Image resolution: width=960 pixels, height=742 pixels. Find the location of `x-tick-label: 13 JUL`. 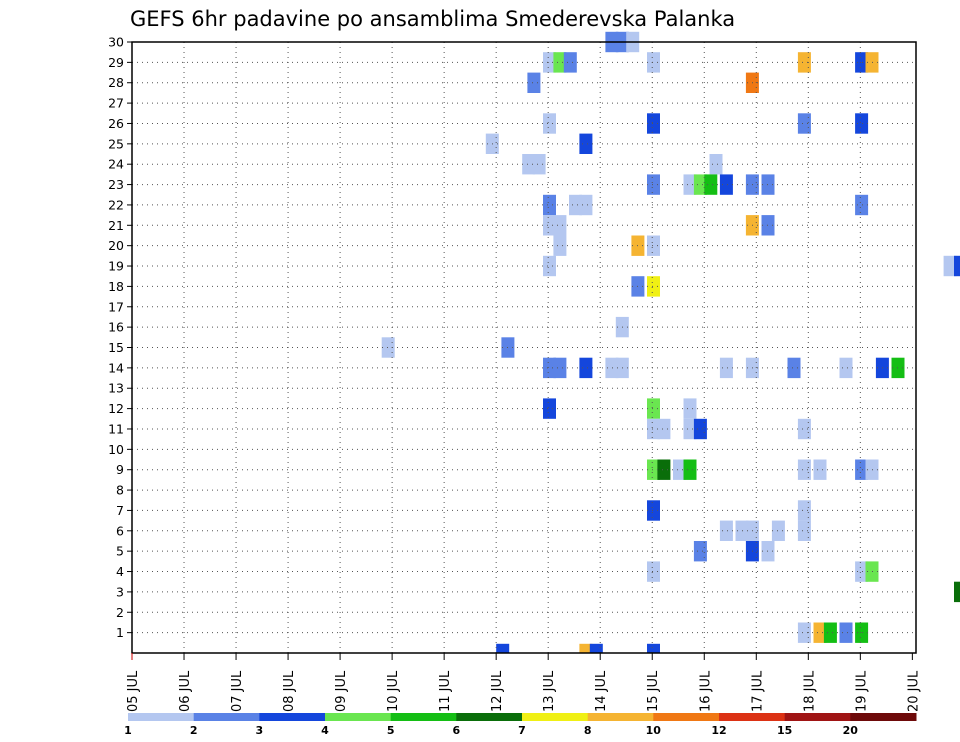

x-tick-label: 13 JUL is located at coordinates (549, 691).